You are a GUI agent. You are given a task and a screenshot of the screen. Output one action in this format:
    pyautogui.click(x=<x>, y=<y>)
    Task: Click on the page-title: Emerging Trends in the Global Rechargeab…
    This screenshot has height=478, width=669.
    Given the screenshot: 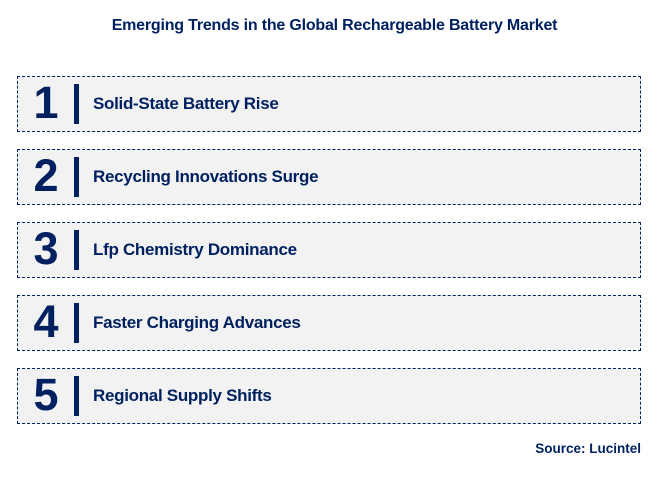 What is the action you would take?
    pyautogui.click(x=334, y=25)
    